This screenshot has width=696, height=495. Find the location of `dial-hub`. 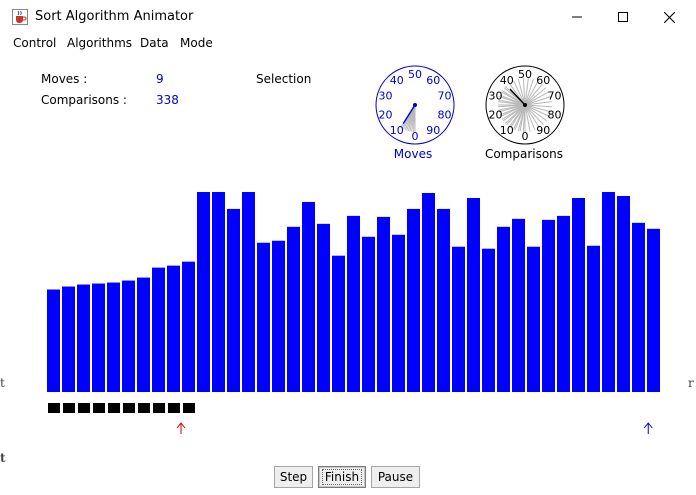

dial-hub is located at coordinates (525, 105).